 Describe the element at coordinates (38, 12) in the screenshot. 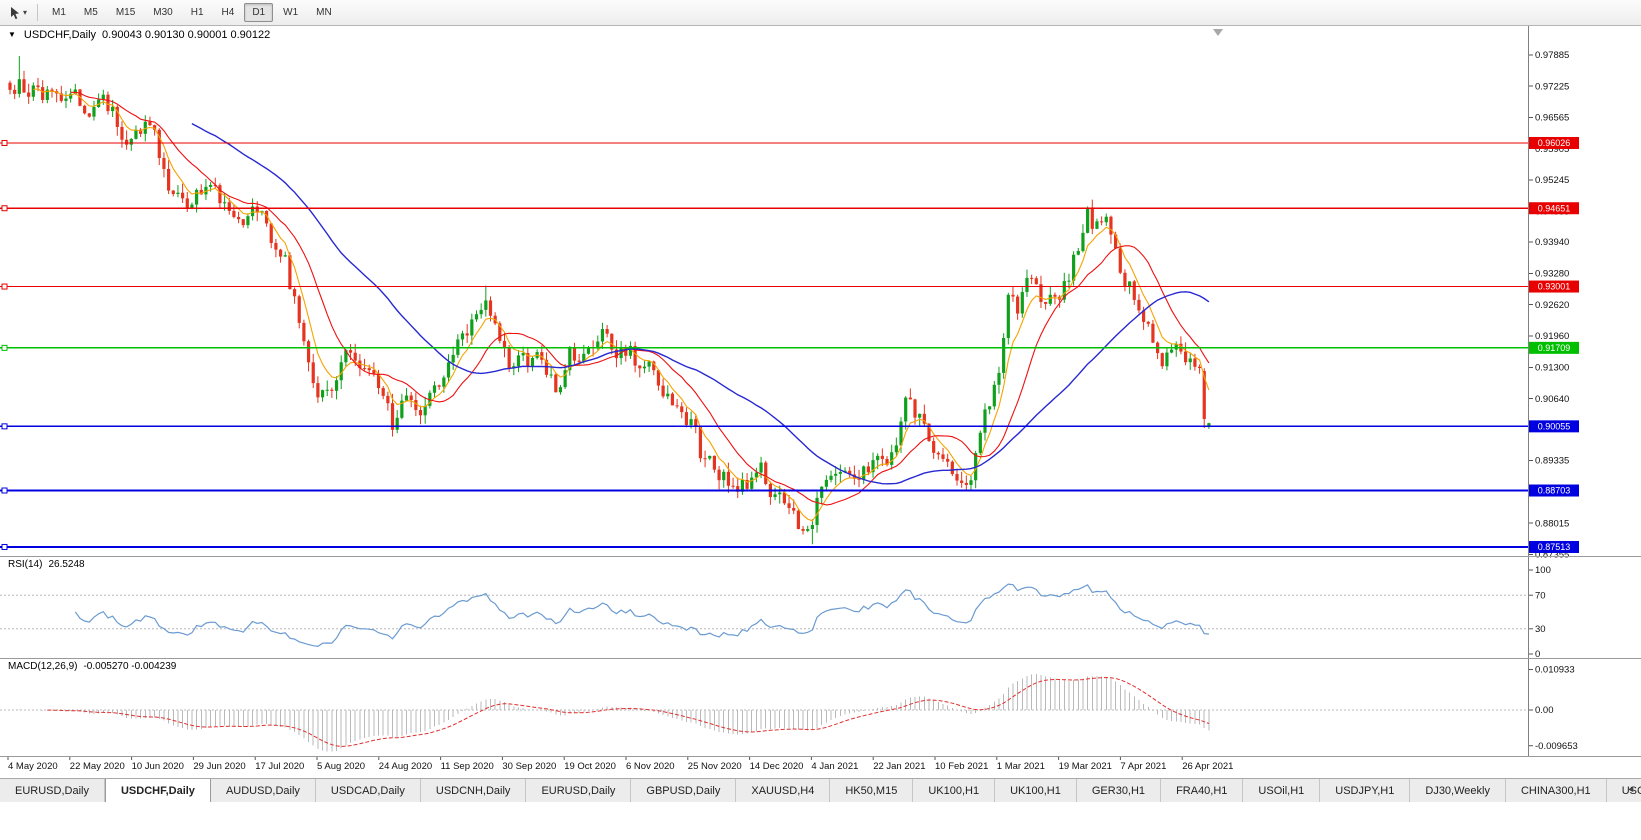

I see `toolbar-separator` at that location.